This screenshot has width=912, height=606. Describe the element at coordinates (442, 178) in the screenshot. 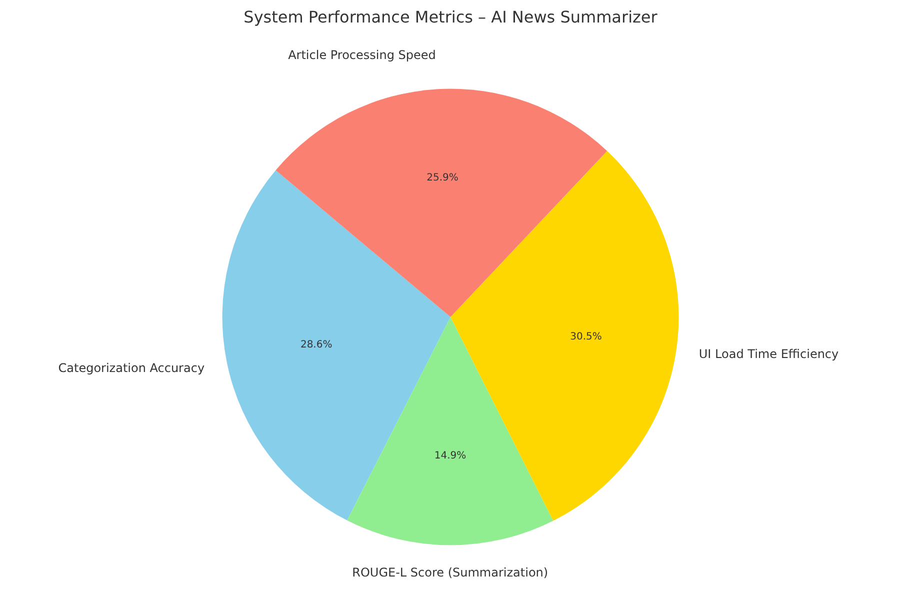

I see `data-label: 25.9%` at that location.